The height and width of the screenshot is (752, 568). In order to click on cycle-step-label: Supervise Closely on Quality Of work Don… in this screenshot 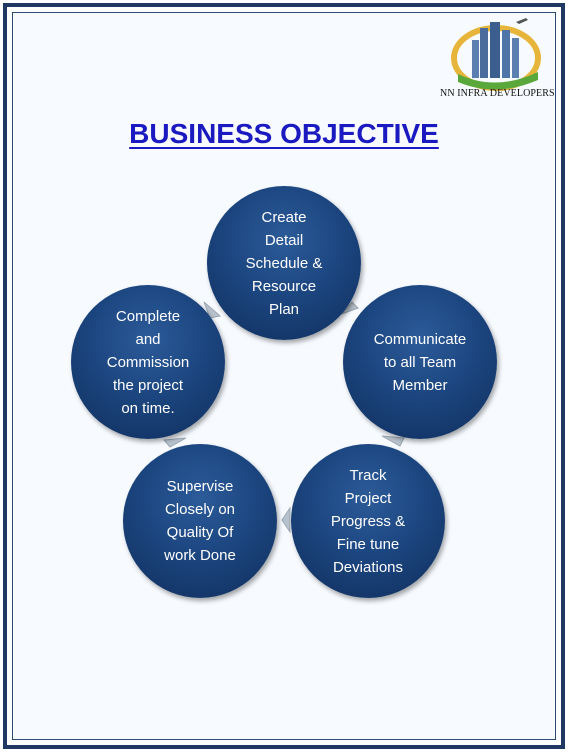, I will do `click(200, 521)`.